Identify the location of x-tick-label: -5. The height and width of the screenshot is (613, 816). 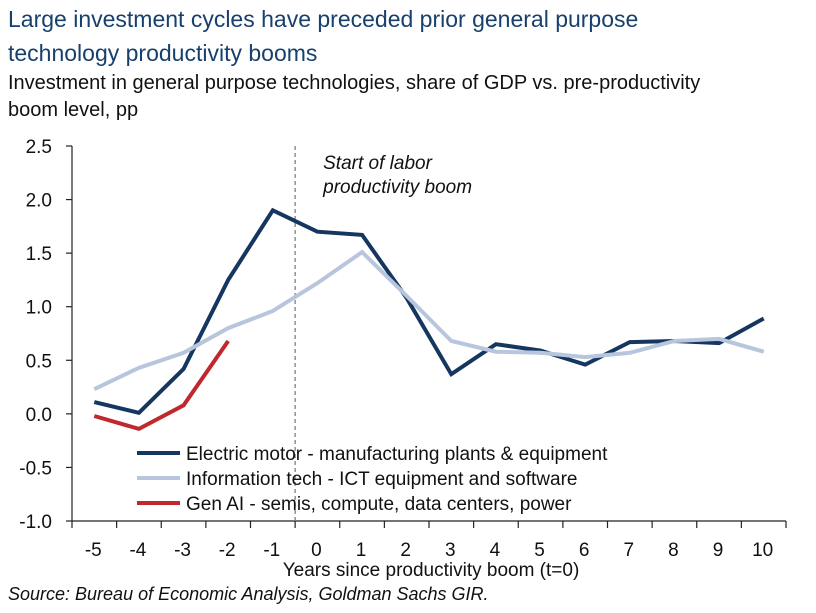
(93, 550).